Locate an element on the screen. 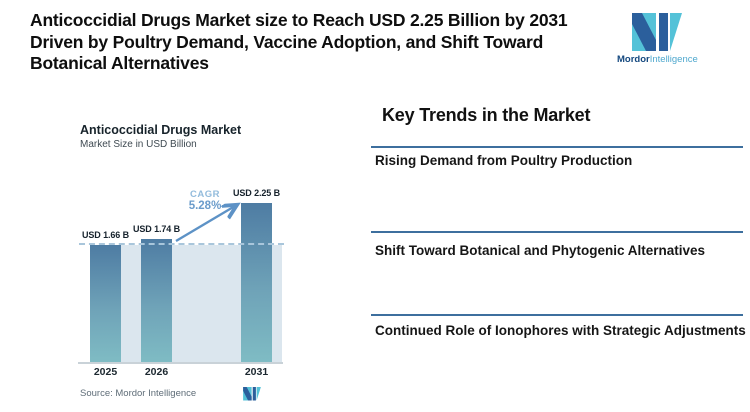 The width and height of the screenshot is (750, 412). source-attribution: Source: Mordor Intelligence is located at coordinates (138, 393).